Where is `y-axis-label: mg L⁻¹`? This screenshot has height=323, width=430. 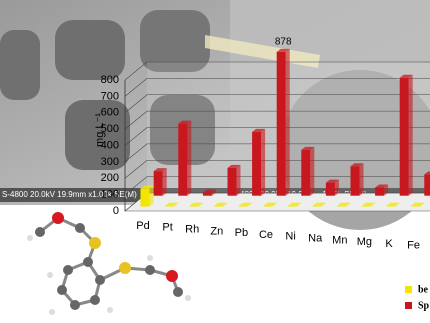 y-axis-label: mg L⁻¹ is located at coordinates (100, 130).